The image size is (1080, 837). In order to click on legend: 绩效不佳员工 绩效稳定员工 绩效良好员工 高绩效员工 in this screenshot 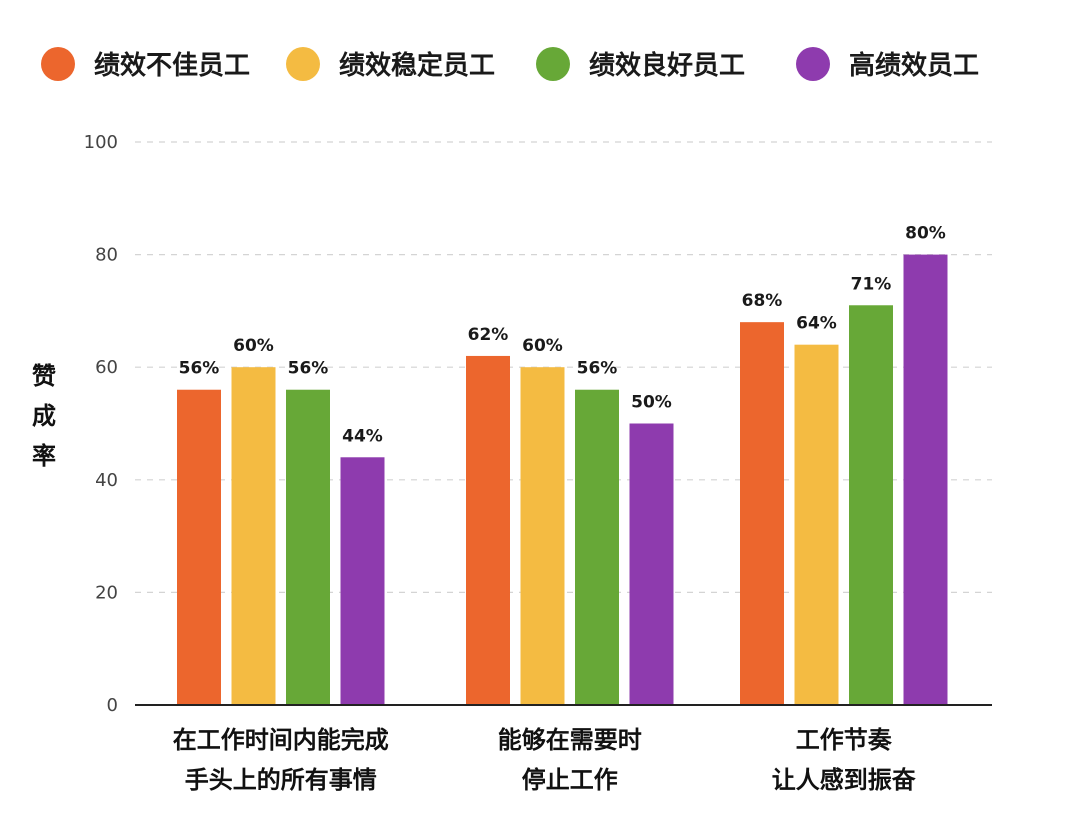, I will do `click(510, 64)`.